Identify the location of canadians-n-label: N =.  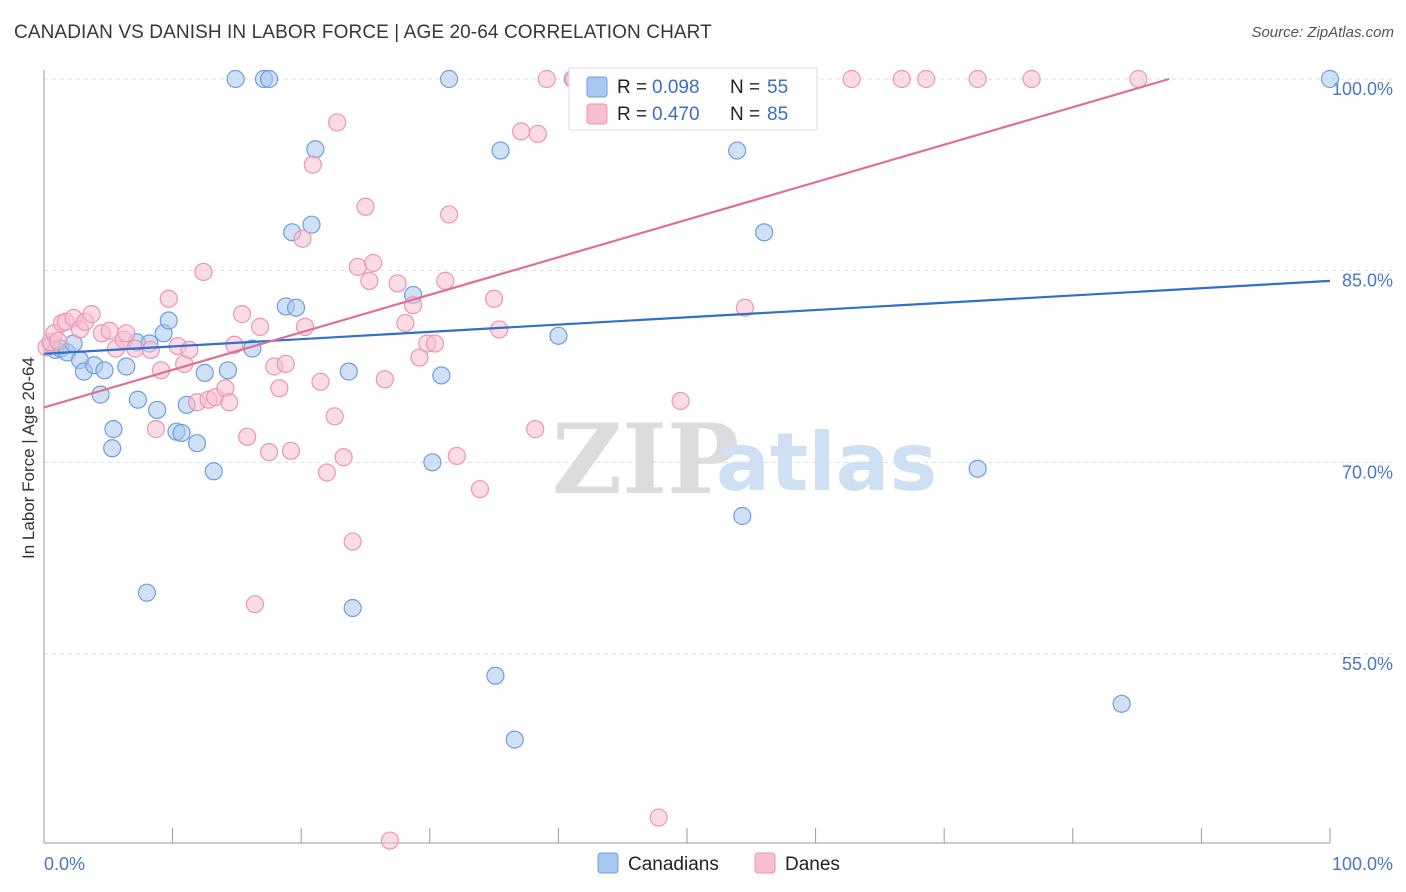
(745, 87).